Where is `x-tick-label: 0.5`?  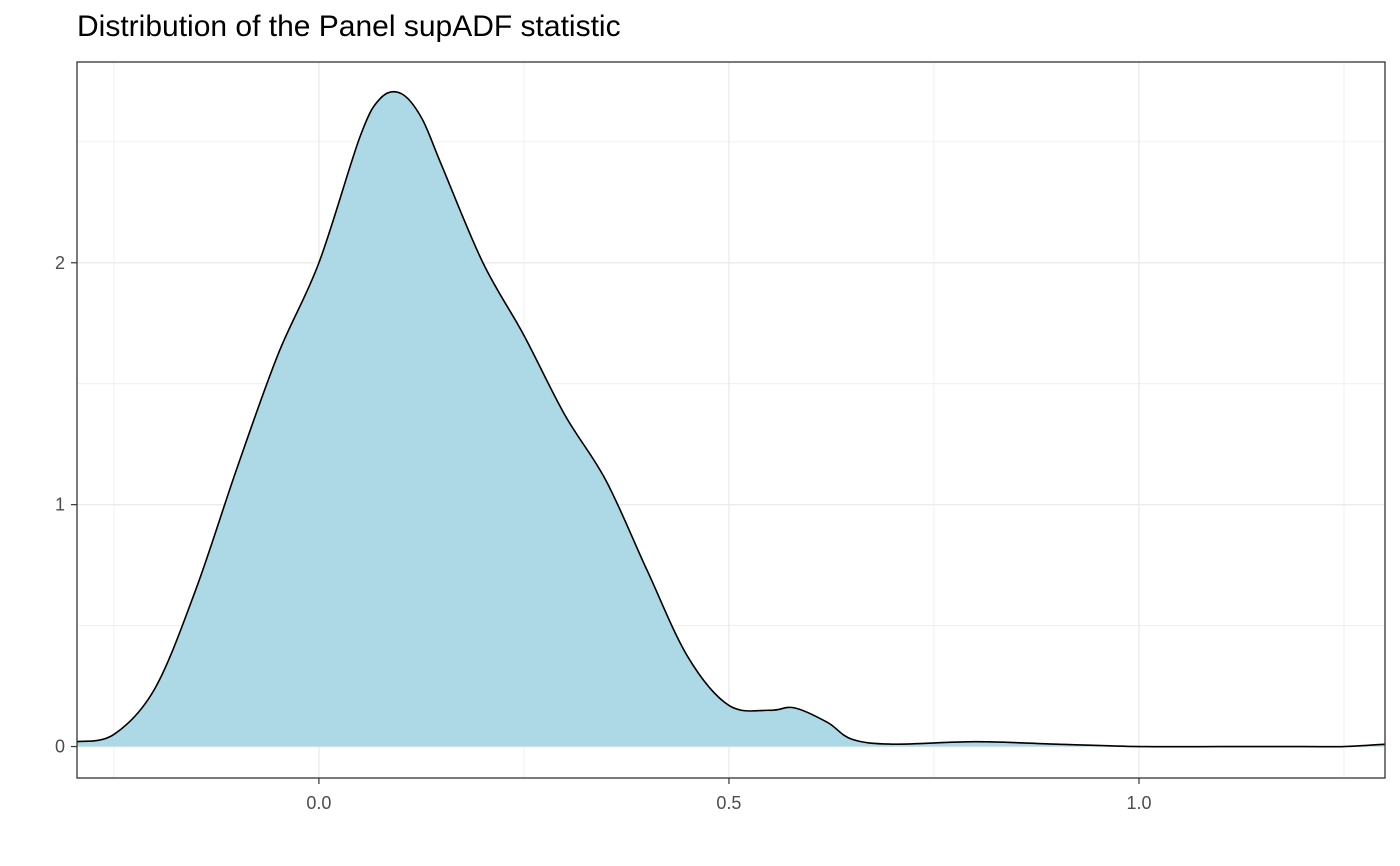
x-tick-label: 0.5 is located at coordinates (728, 803).